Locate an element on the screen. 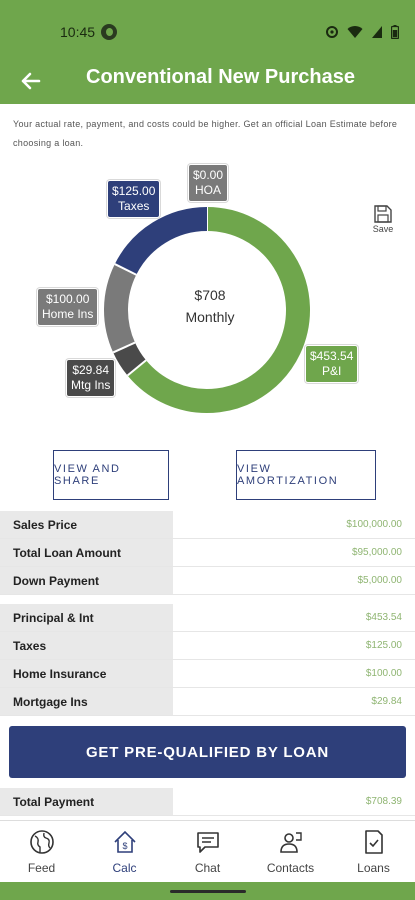 The width and height of the screenshot is (415, 900). table-row: Principal & Int $453.54 is located at coordinates (207, 618).